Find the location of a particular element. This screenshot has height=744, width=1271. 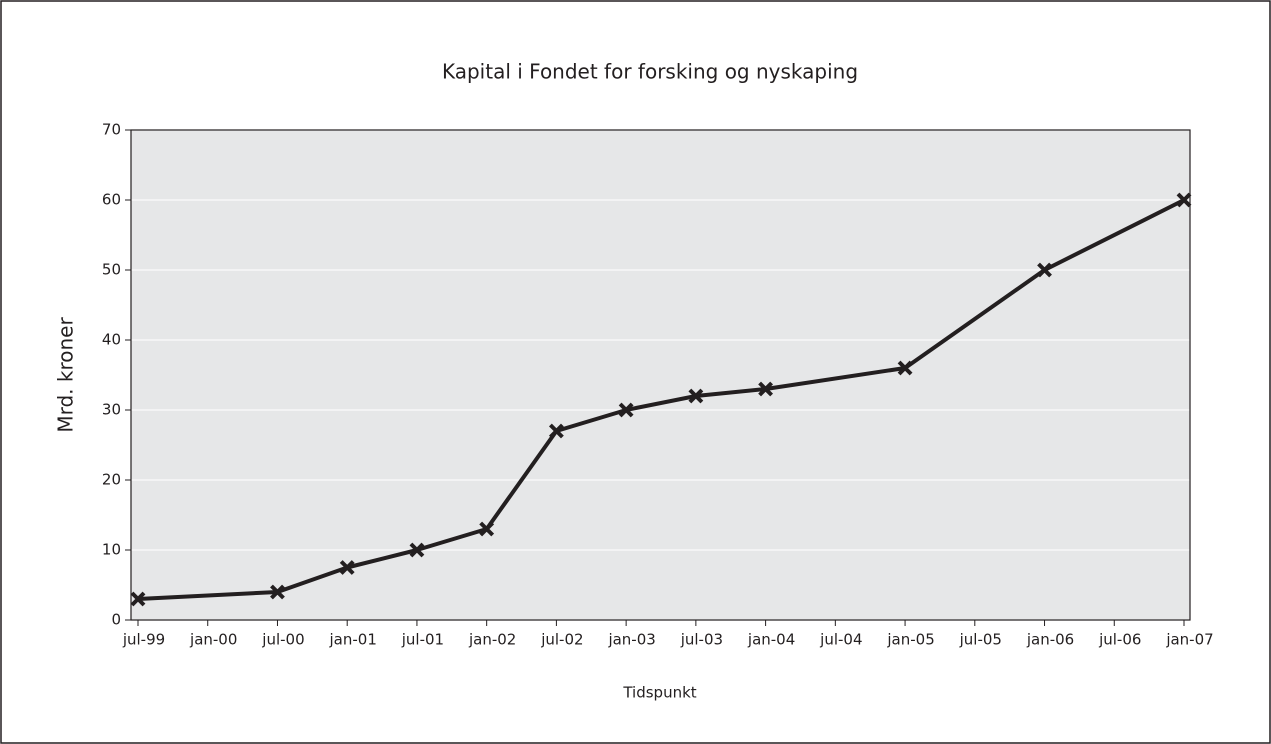

y-axis-title: Mrd. kroner is located at coordinates (66, 375).